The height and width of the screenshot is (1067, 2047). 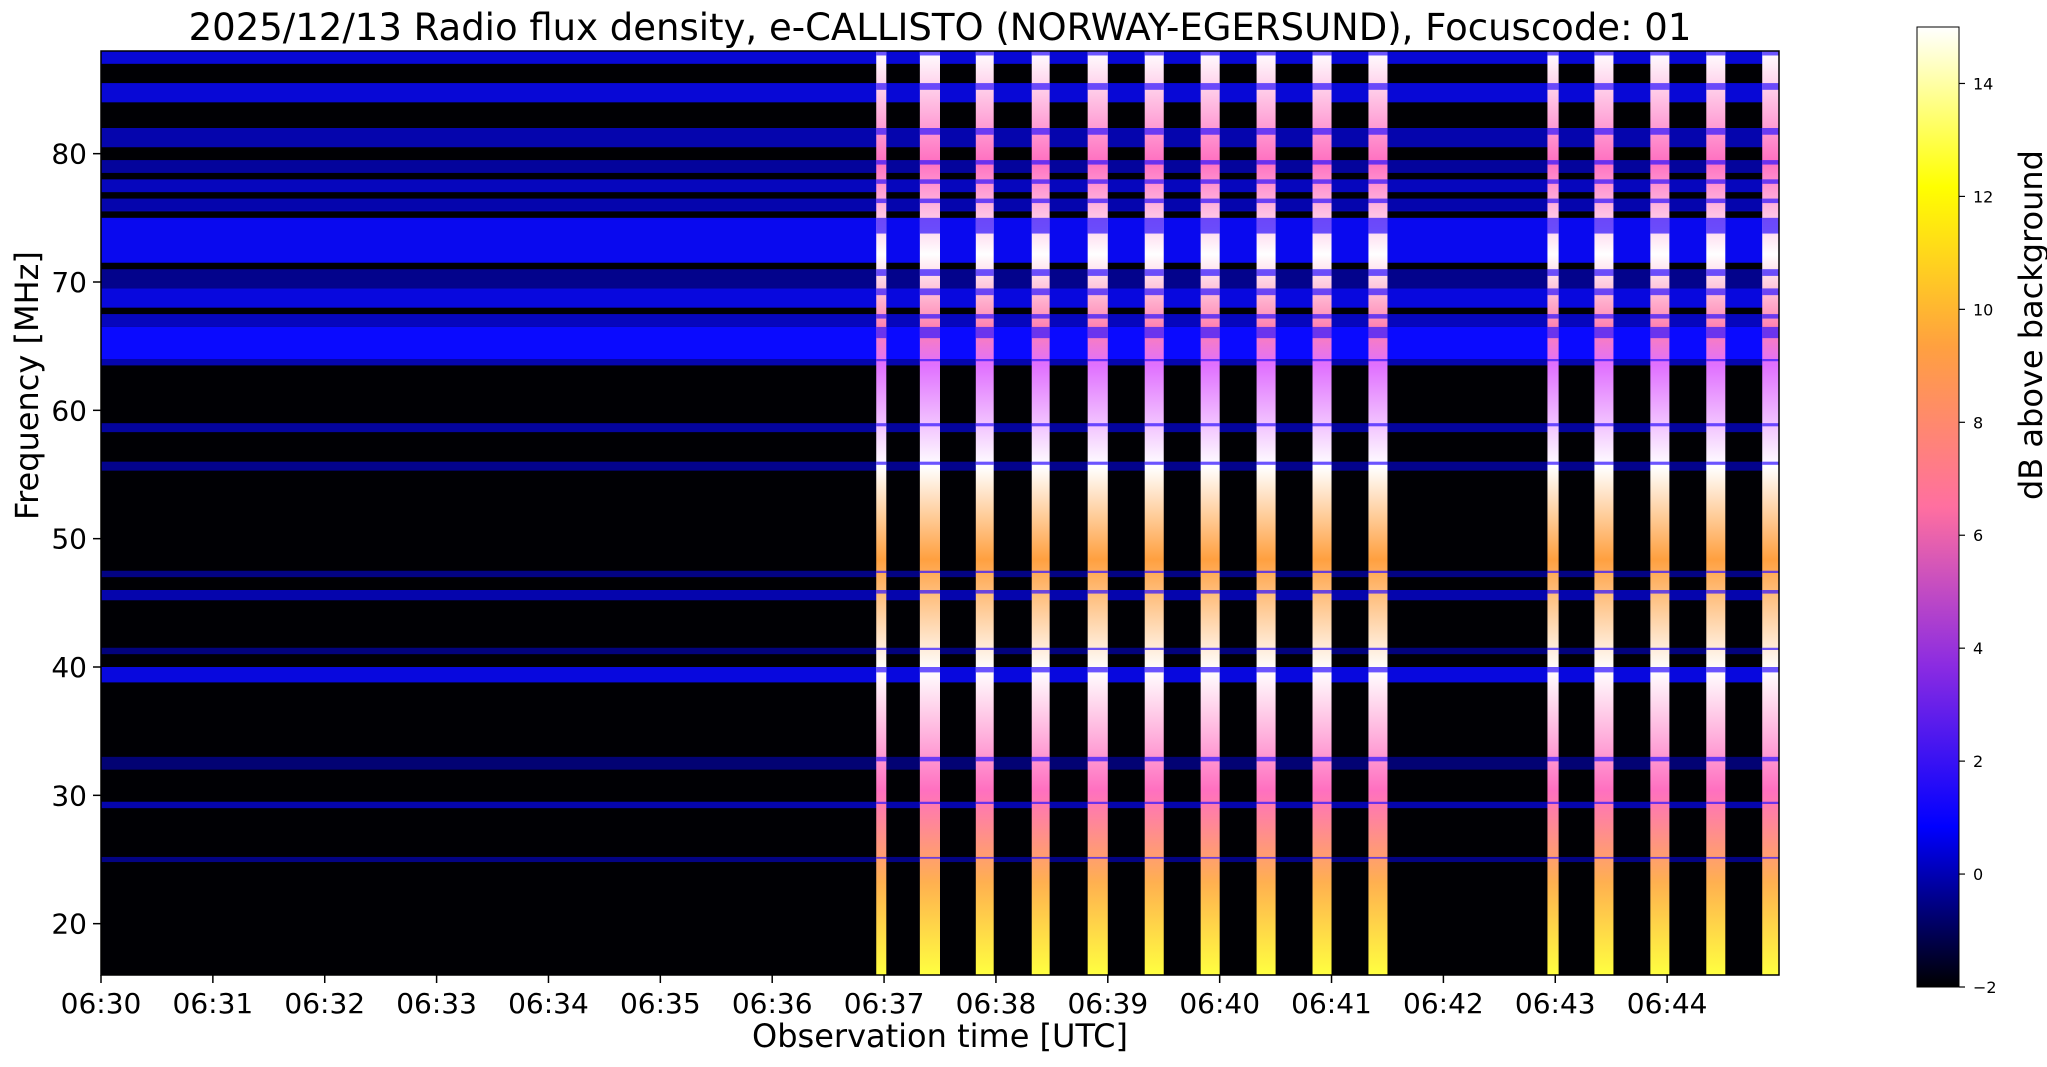 What do you see at coordinates (1978, 422) in the screenshot?
I see `colorbar-tick-label: 8` at bounding box center [1978, 422].